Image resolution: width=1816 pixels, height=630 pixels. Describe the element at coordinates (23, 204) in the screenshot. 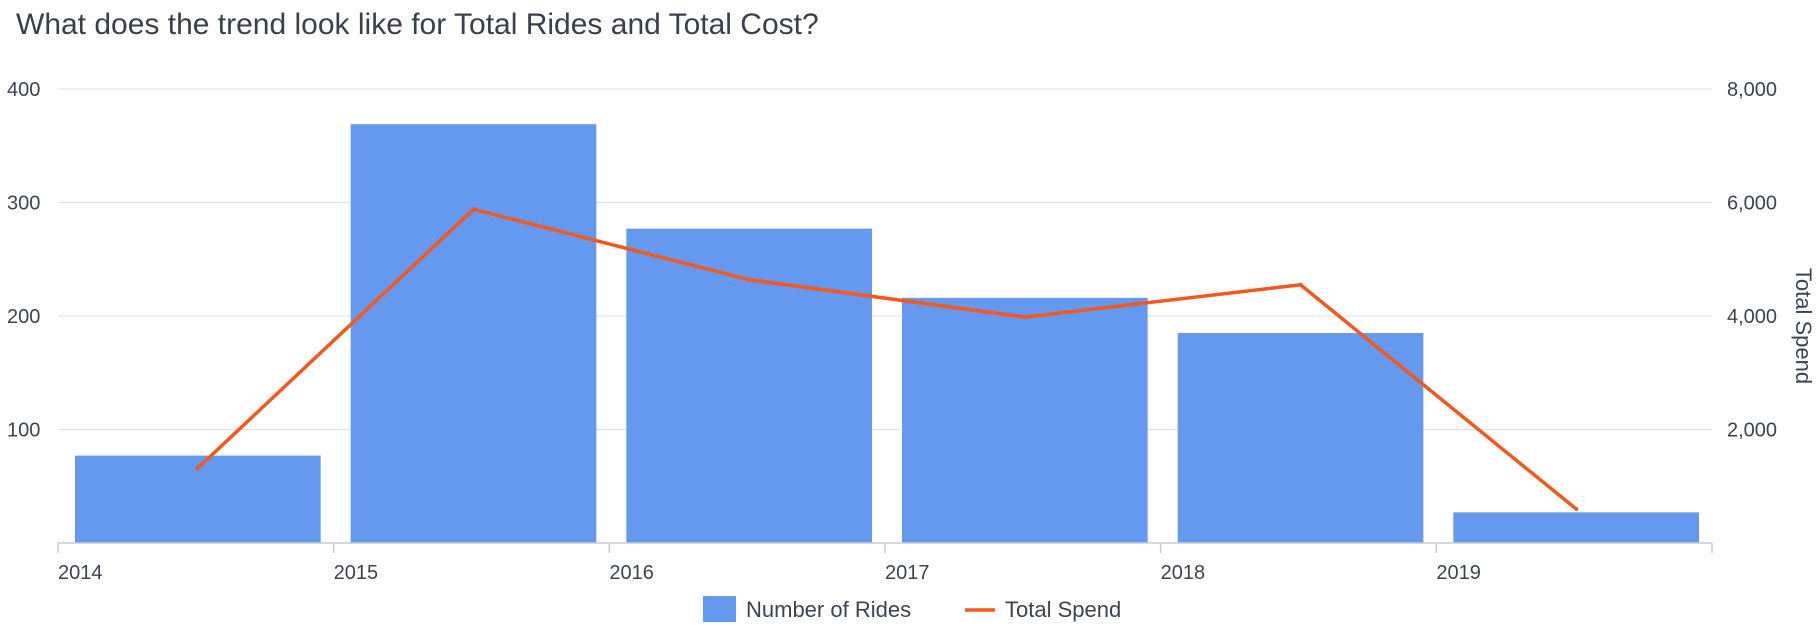

I see `y-left-tick-label: 300` at that location.